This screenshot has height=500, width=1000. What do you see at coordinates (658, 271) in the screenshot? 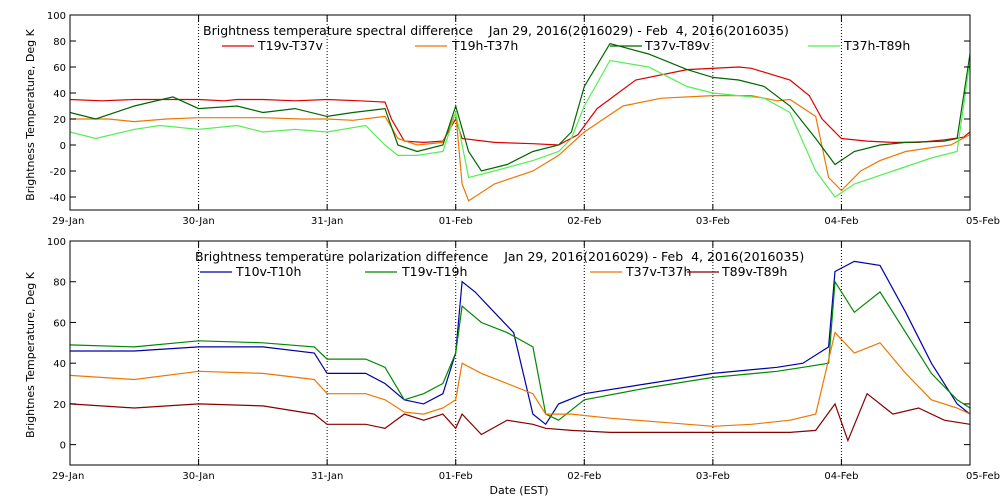
I see `legend-label: T37v-T37h` at bounding box center [658, 271].